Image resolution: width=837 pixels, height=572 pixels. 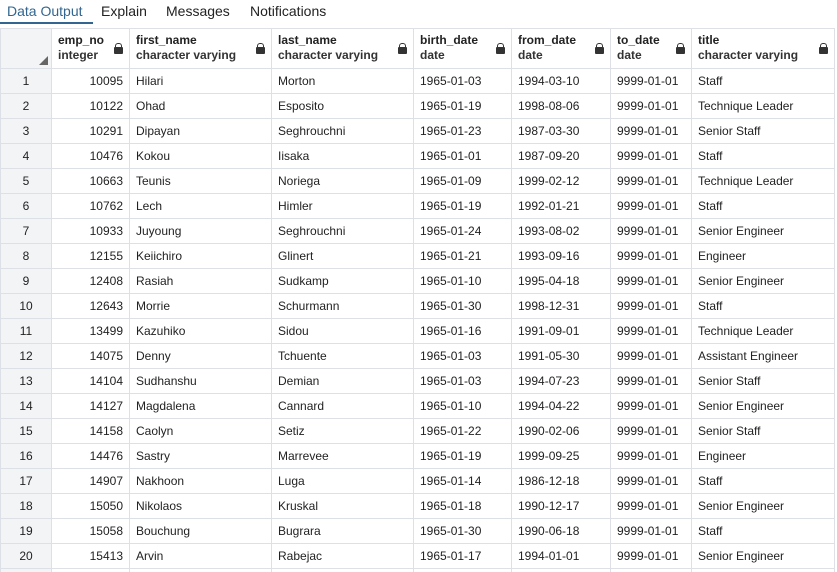 I want to click on emp-no-cell: 10095, so click(x=90, y=81).